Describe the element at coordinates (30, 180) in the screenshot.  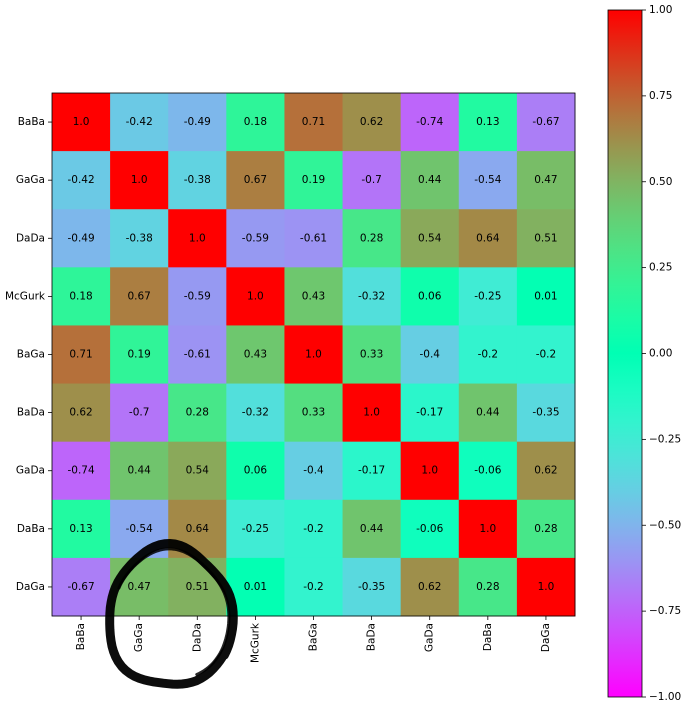
I see `y-tick-label: GaGa` at that location.